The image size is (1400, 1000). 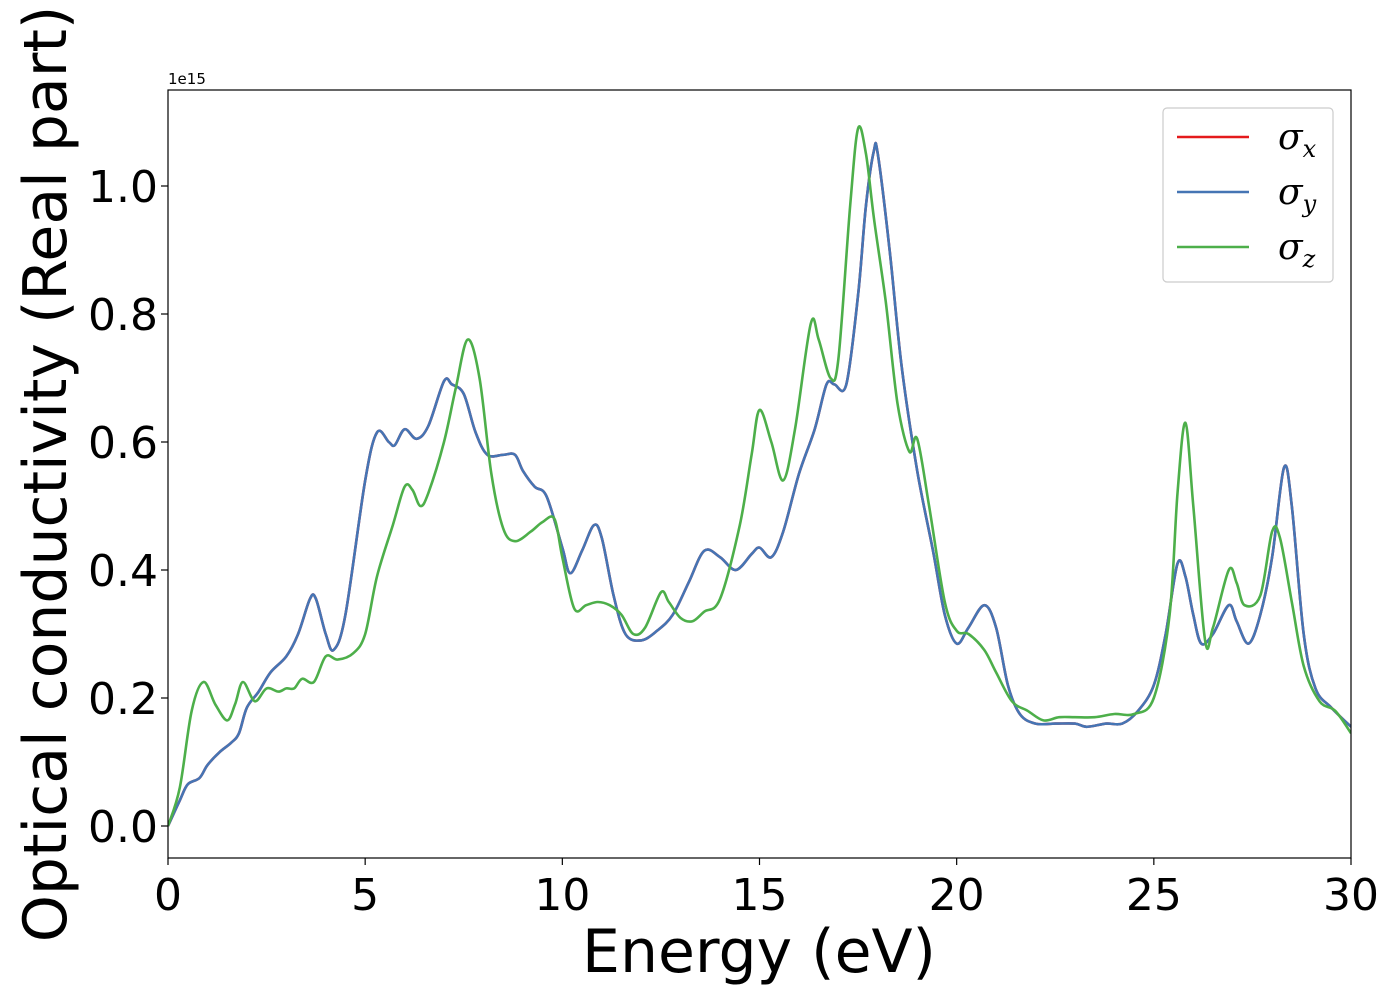 I want to click on x-tick-label: 20, so click(x=957, y=895).